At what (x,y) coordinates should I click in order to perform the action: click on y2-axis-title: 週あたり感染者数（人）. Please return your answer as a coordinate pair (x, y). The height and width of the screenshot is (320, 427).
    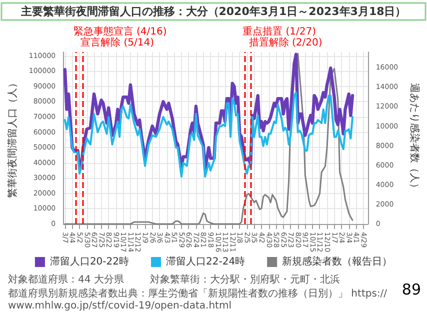
    Looking at the image, I should click on (414, 138).